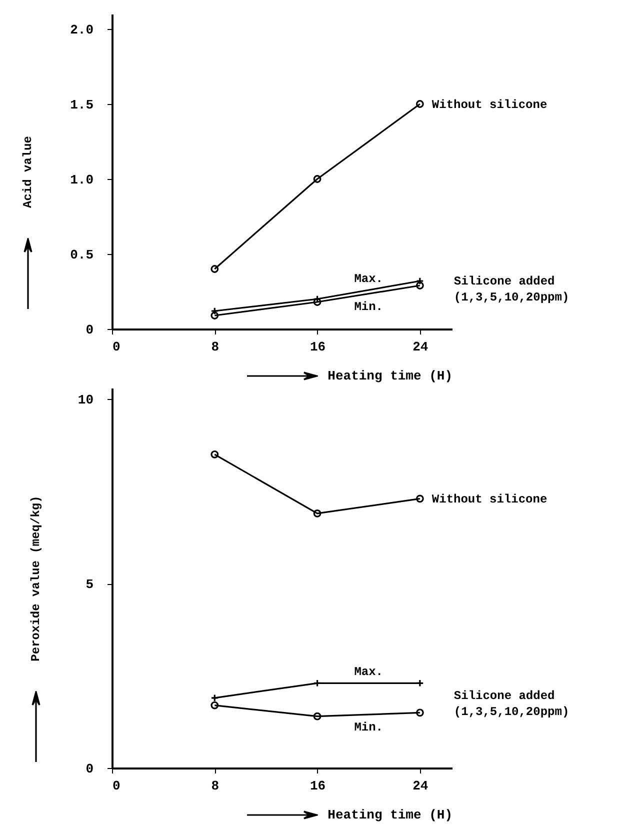 The height and width of the screenshot is (837, 621). I want to click on y-tick-label: 10, so click(86, 400).